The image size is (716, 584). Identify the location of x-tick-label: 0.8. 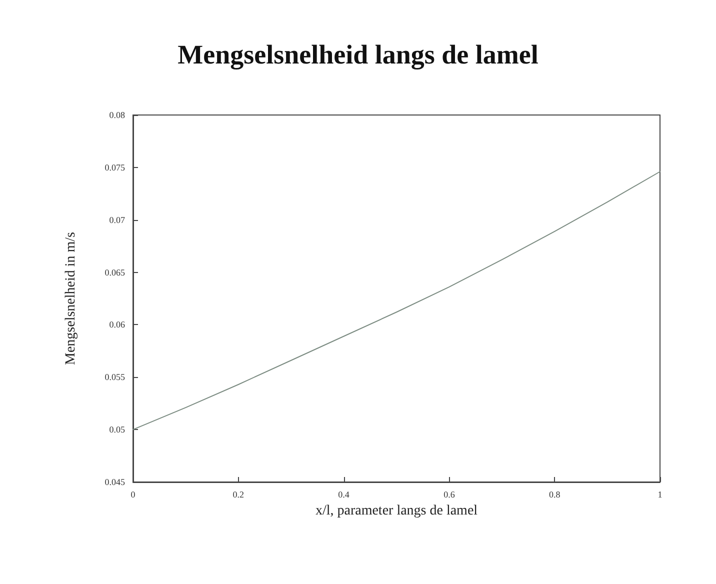
(554, 495).